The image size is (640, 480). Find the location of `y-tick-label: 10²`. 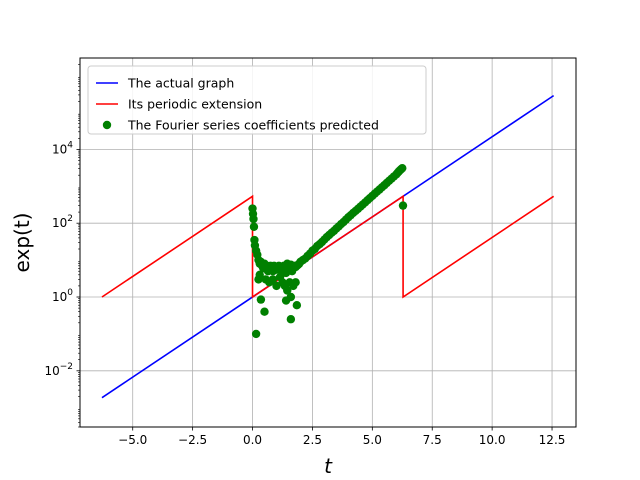

y-tick-label: 10² is located at coordinates (62, 222).